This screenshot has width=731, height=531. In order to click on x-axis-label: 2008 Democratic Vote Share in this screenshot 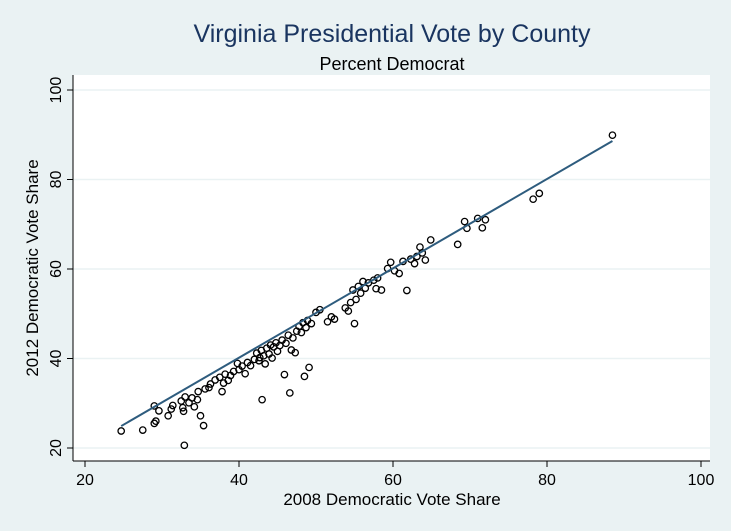, I will do `click(391, 499)`.